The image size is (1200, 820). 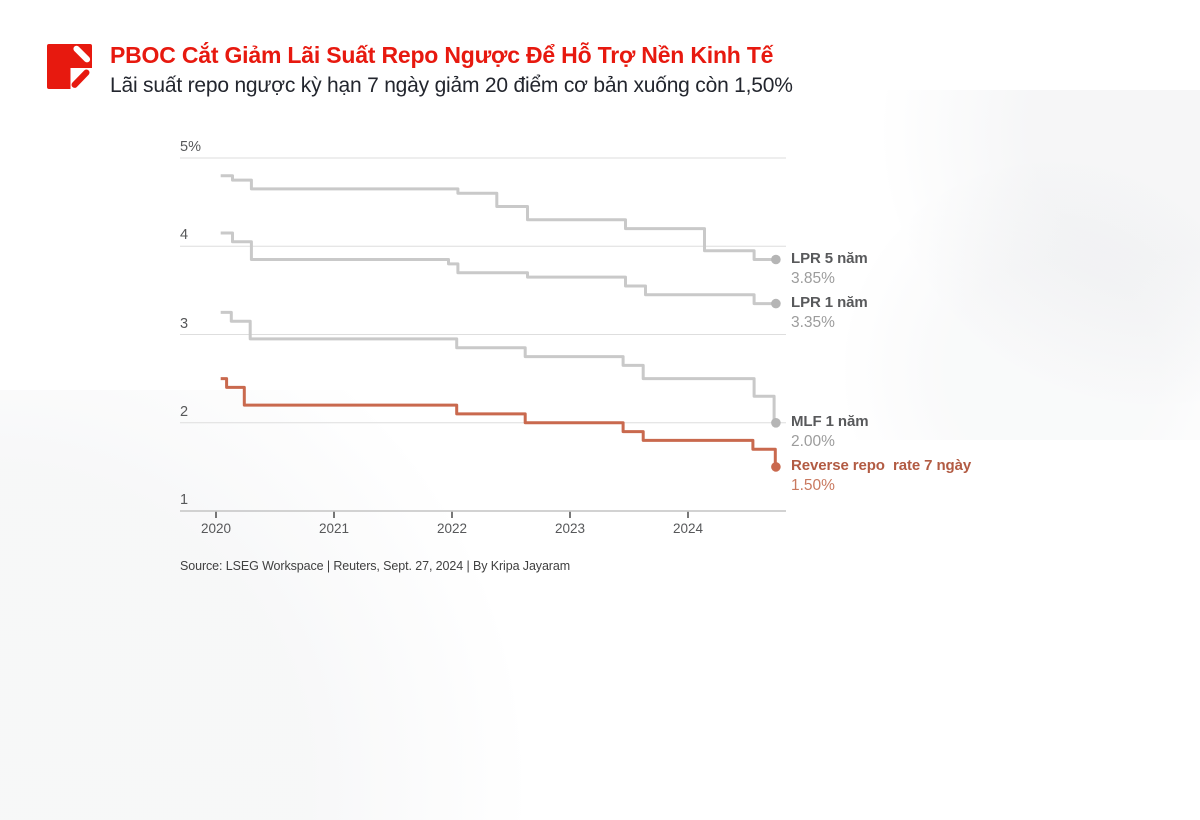 What do you see at coordinates (190, 147) in the screenshot?
I see `y-axis-tick-label: 5%` at bounding box center [190, 147].